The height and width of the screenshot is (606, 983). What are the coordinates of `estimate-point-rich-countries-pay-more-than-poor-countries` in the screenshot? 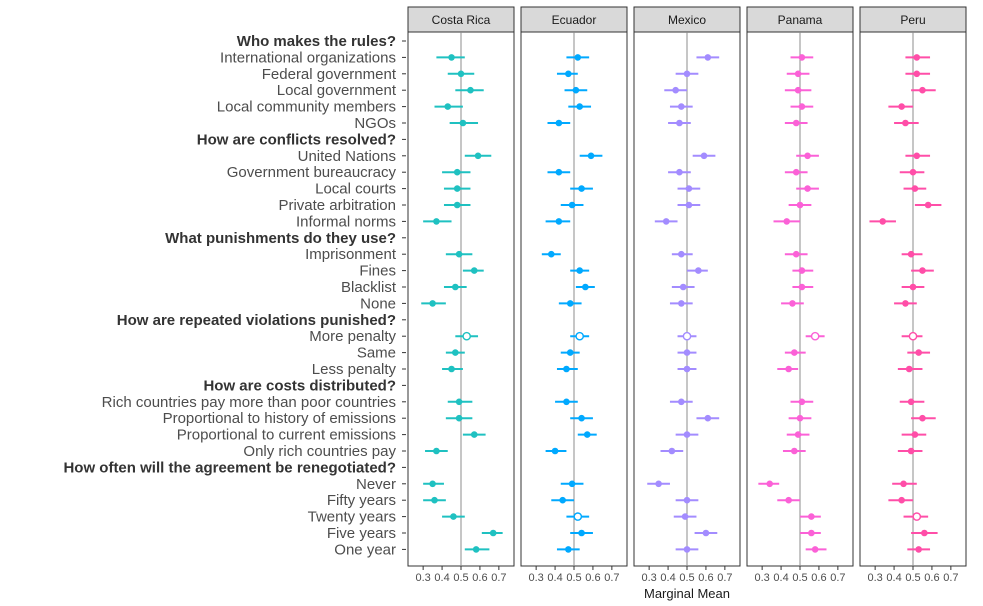 It's located at (681, 402).